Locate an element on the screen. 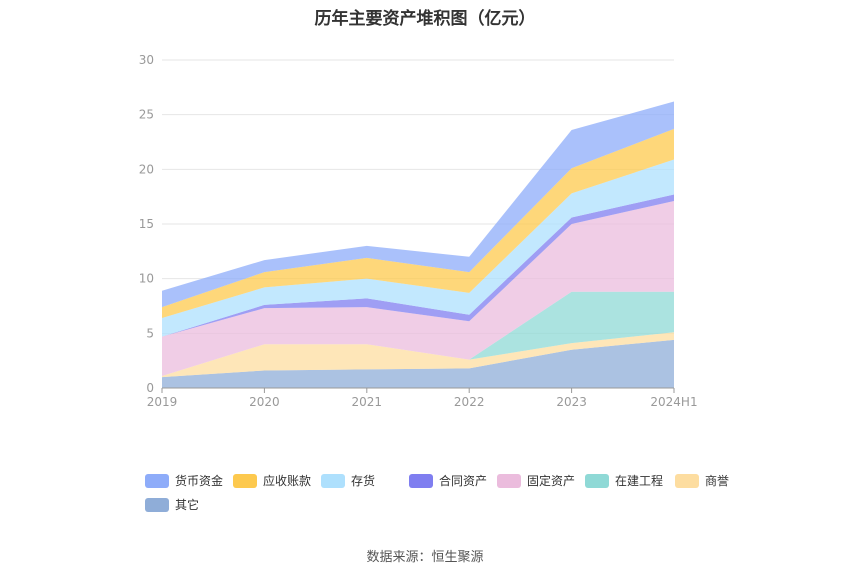 This screenshot has height=575, width=850. legend-label: 商誉 is located at coordinates (717, 481).